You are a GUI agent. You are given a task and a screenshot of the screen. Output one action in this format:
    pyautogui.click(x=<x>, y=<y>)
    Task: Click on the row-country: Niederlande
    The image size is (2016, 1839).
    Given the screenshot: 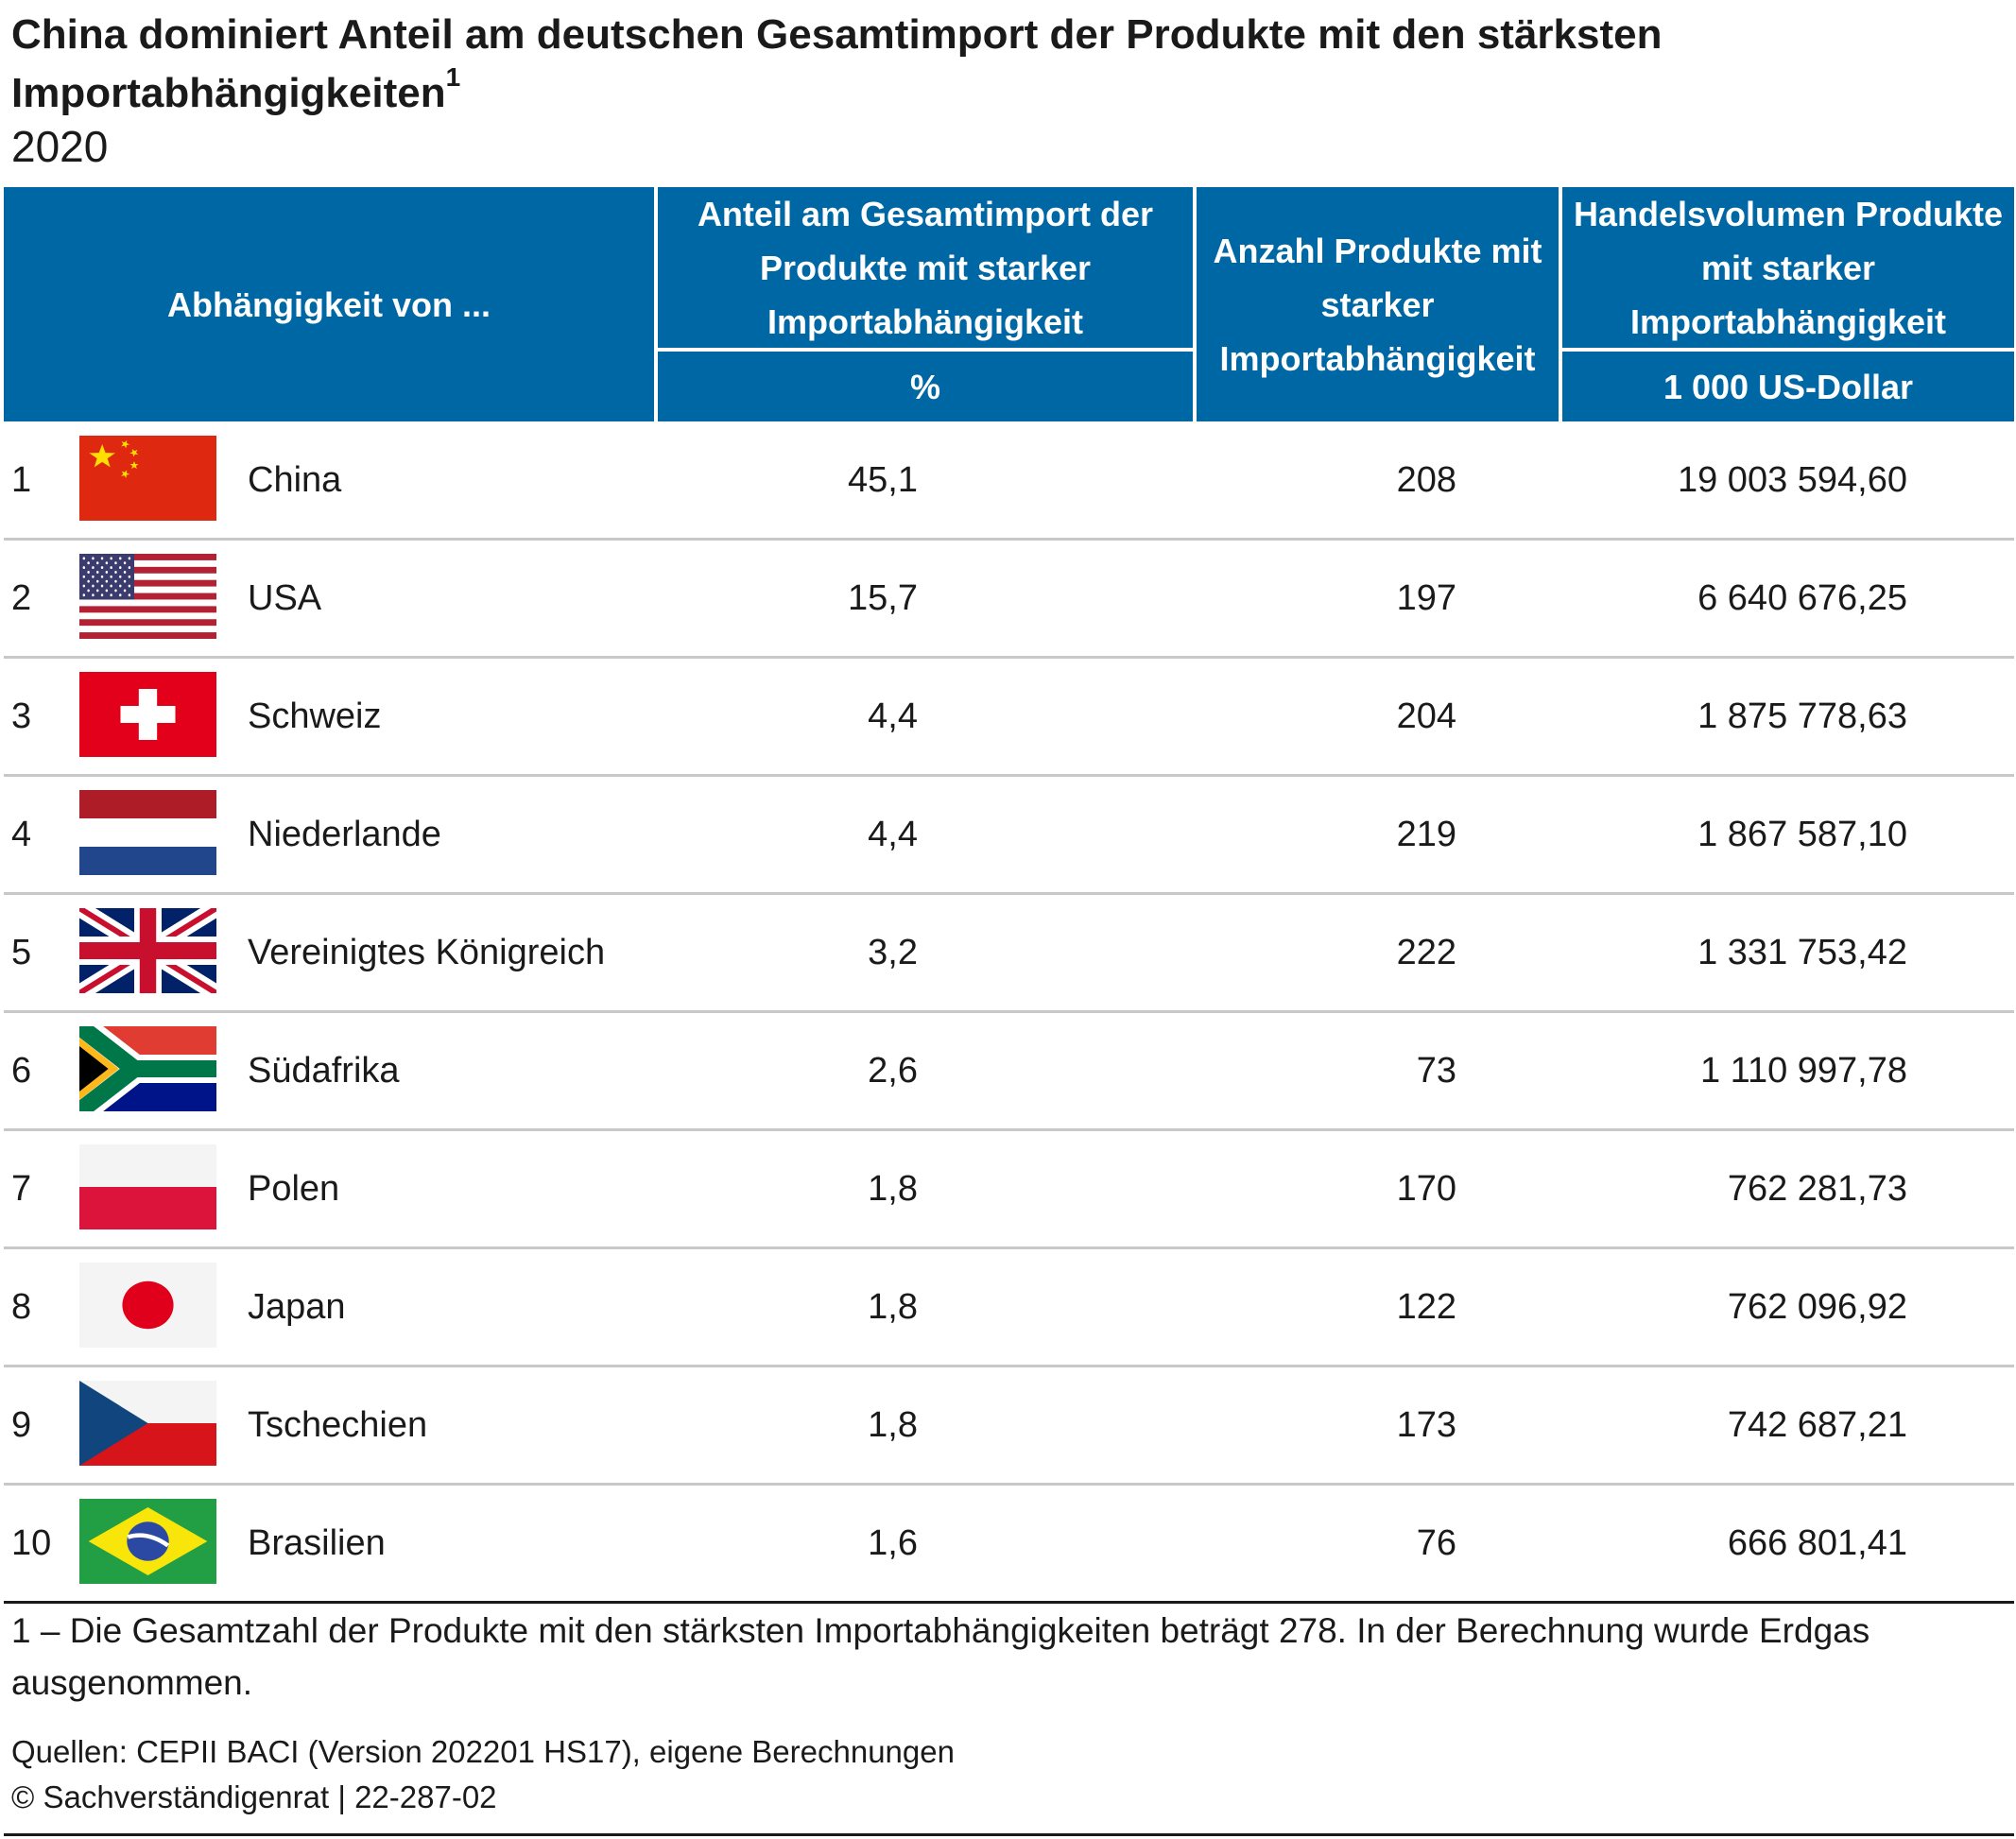 What is the action you would take?
    pyautogui.click(x=344, y=834)
    